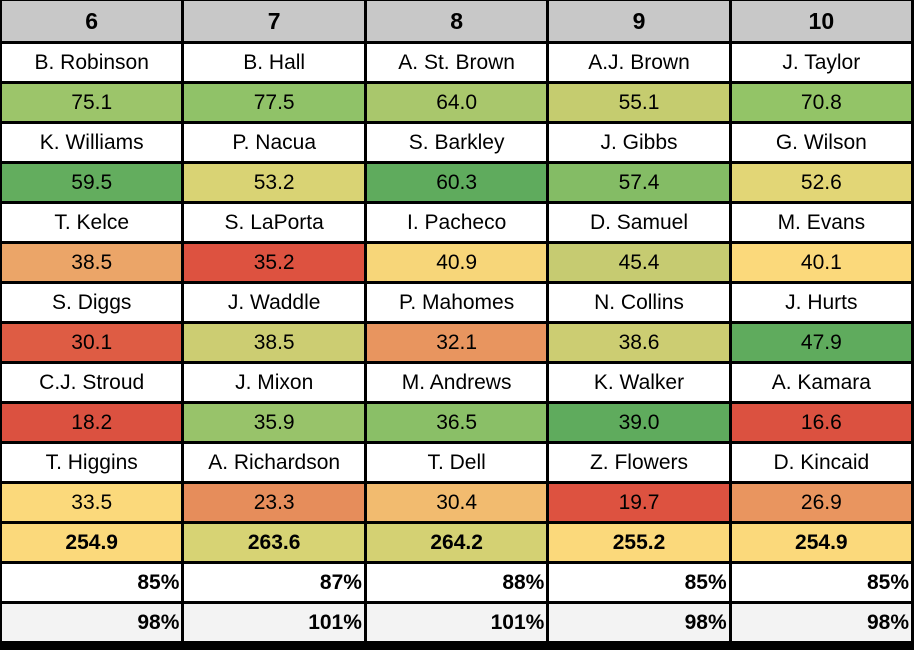 This screenshot has width=914, height=650. I want to click on player-score-cell: 47.9, so click(821, 342).